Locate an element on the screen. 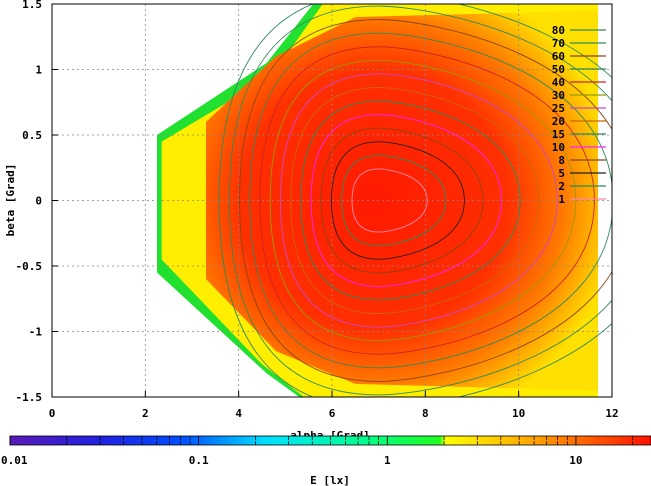 This screenshot has width=651, height=486. colorbar-tick-label: 1 is located at coordinates (387, 460).